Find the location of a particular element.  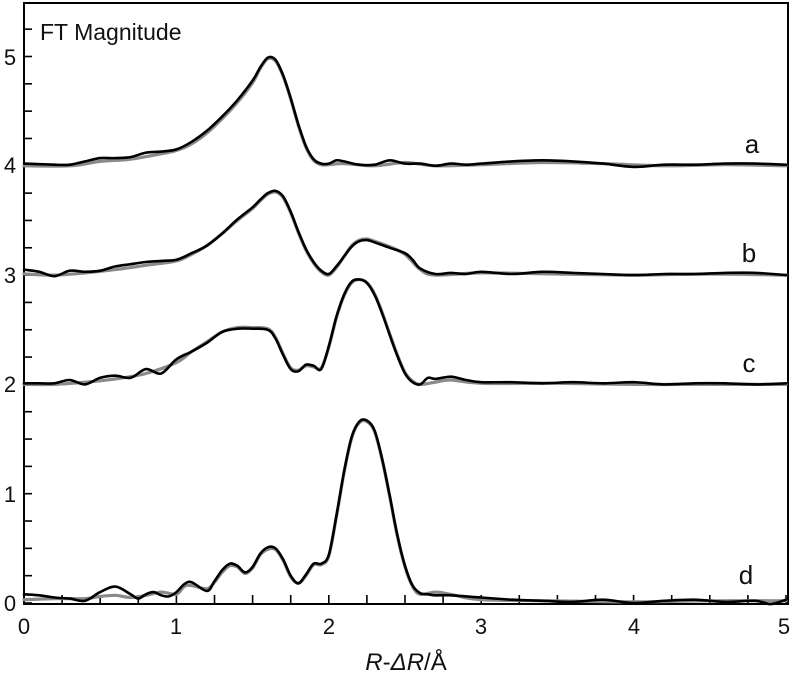

y-tick-1: 1 is located at coordinates (10, 494).